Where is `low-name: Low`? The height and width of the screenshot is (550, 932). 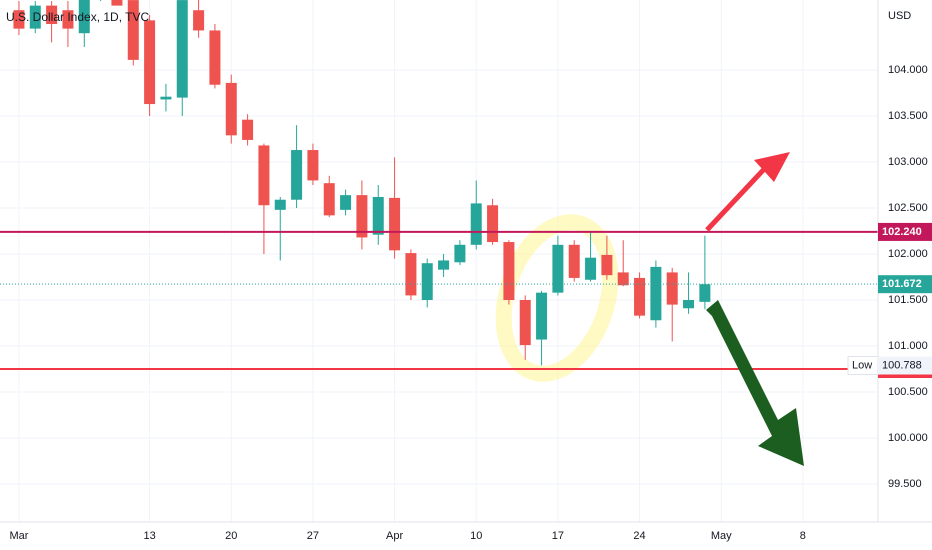 low-name: Low is located at coordinates (862, 365).